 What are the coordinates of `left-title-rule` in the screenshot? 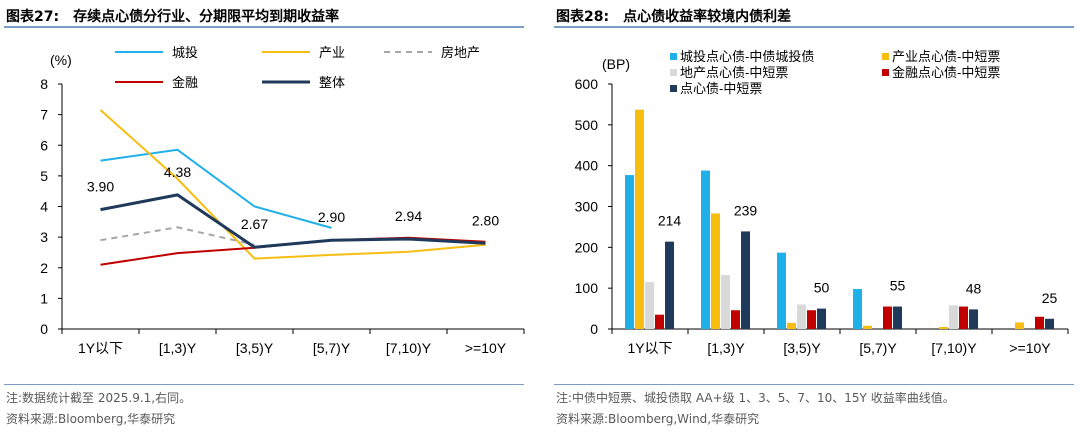 It's located at (264, 27).